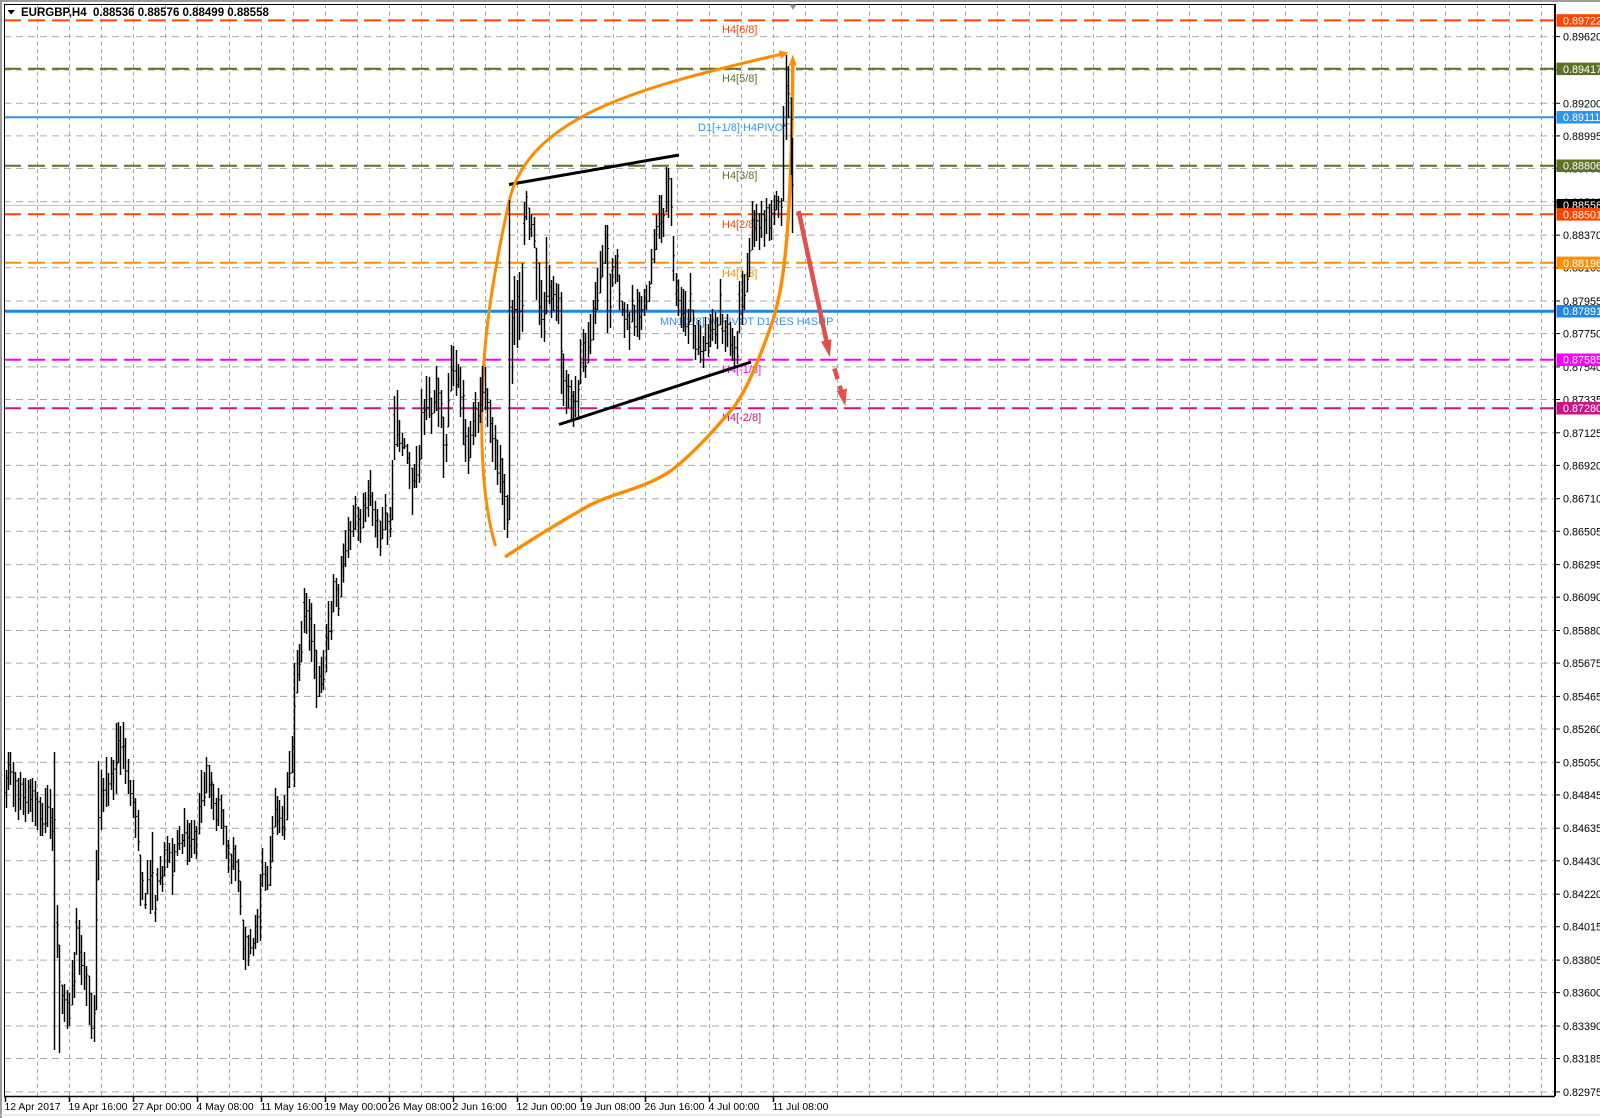  Describe the element at coordinates (1581, 434) in the screenshot. I see `svg-text: 0.87125` at that location.